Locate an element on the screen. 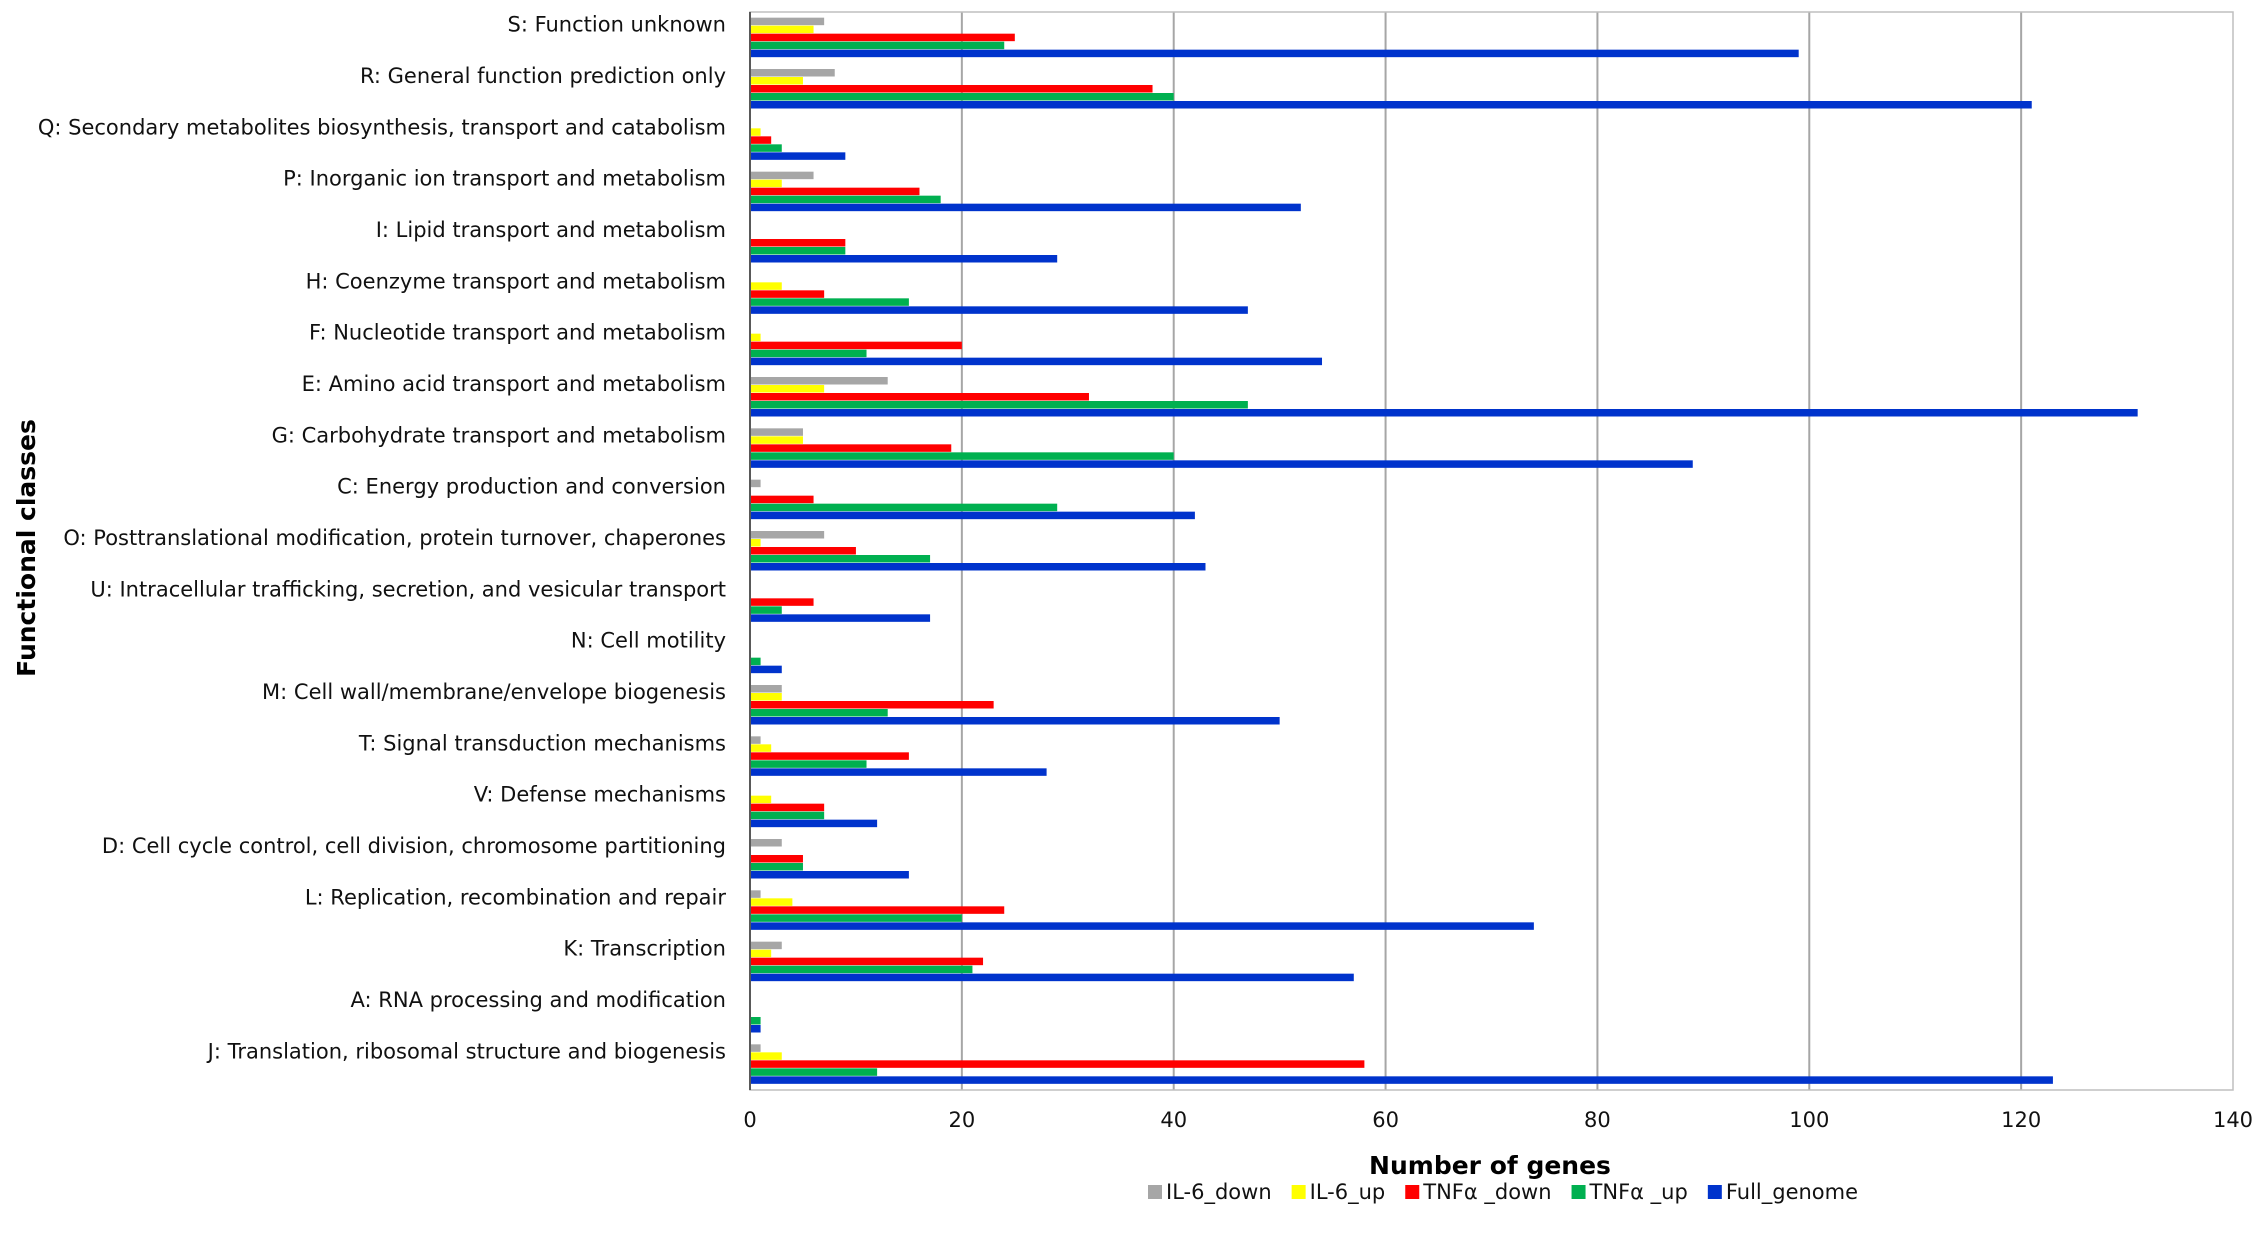 The height and width of the screenshot is (1239, 2264). category-label: C: Energy production and conversion is located at coordinates (531, 487).